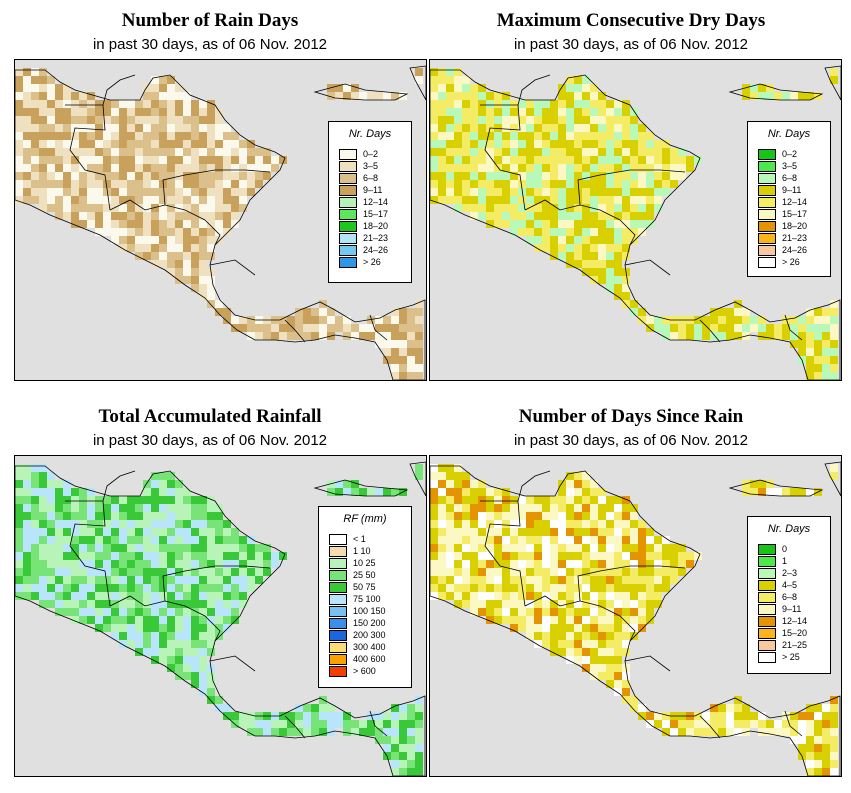 The width and height of the screenshot is (851, 793). What do you see at coordinates (790, 154) in the screenshot?
I see `legend-label: 0–2` at bounding box center [790, 154].